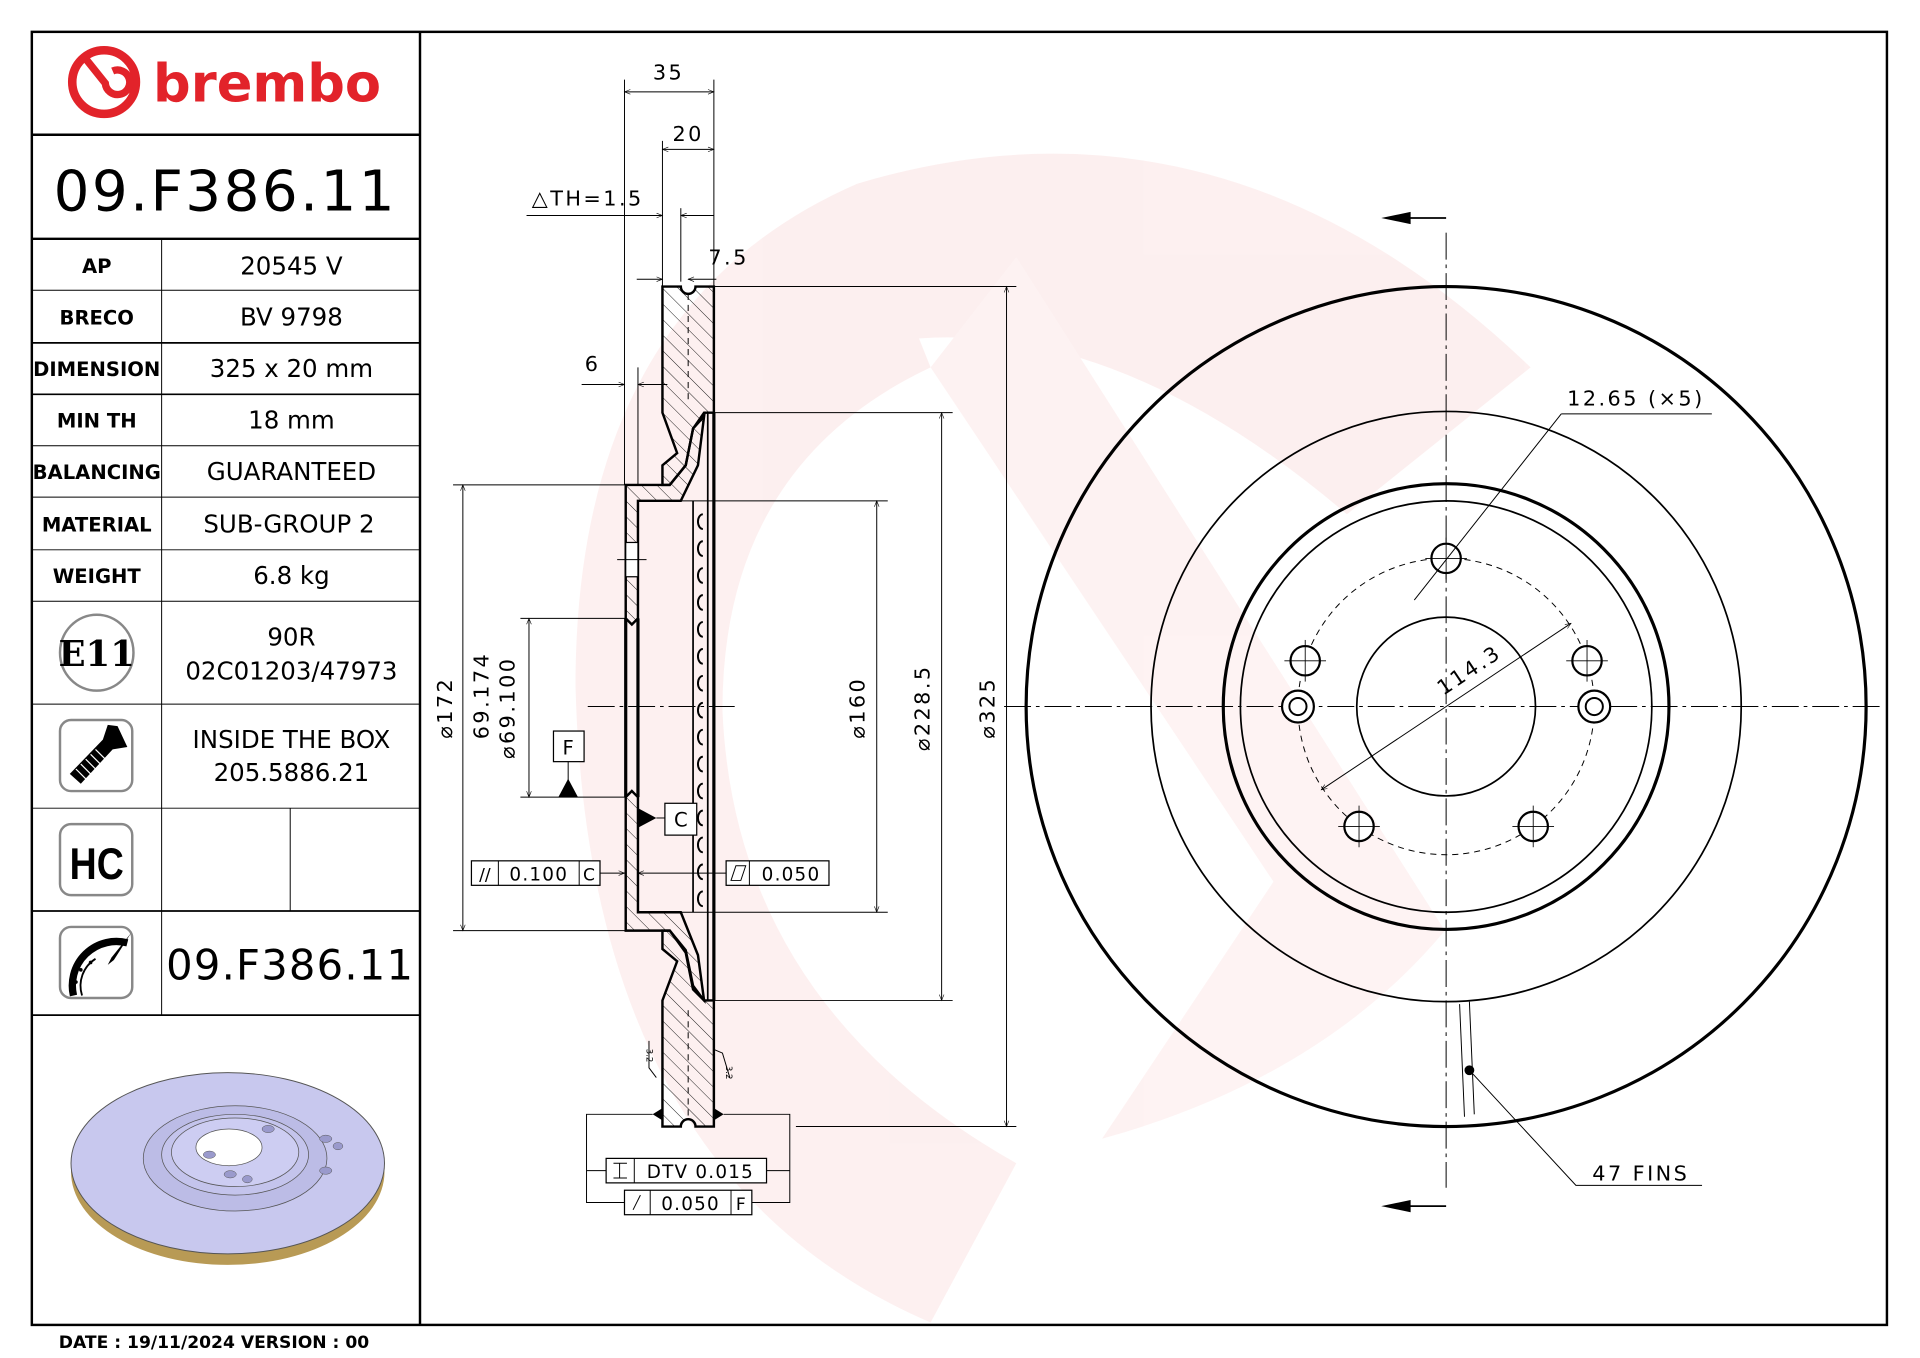 The width and height of the screenshot is (1920, 1358). What do you see at coordinates (445, 708) in the screenshot?
I see `dim-dia-172: ⌀172` at bounding box center [445, 708].